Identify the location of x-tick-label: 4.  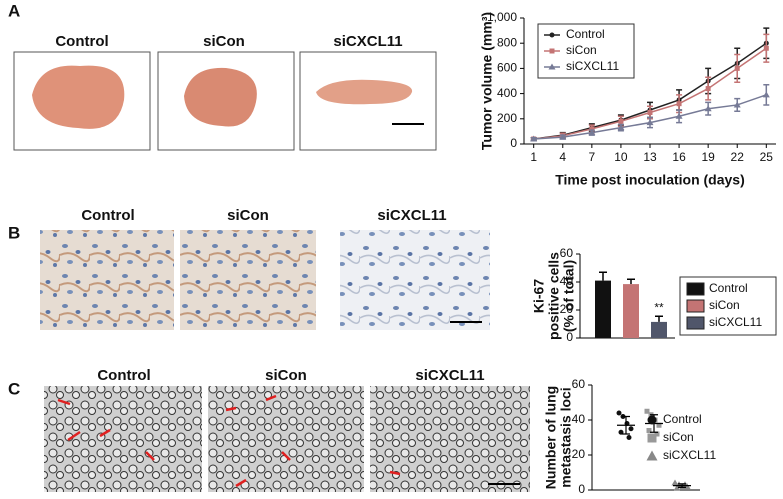
(562, 157).